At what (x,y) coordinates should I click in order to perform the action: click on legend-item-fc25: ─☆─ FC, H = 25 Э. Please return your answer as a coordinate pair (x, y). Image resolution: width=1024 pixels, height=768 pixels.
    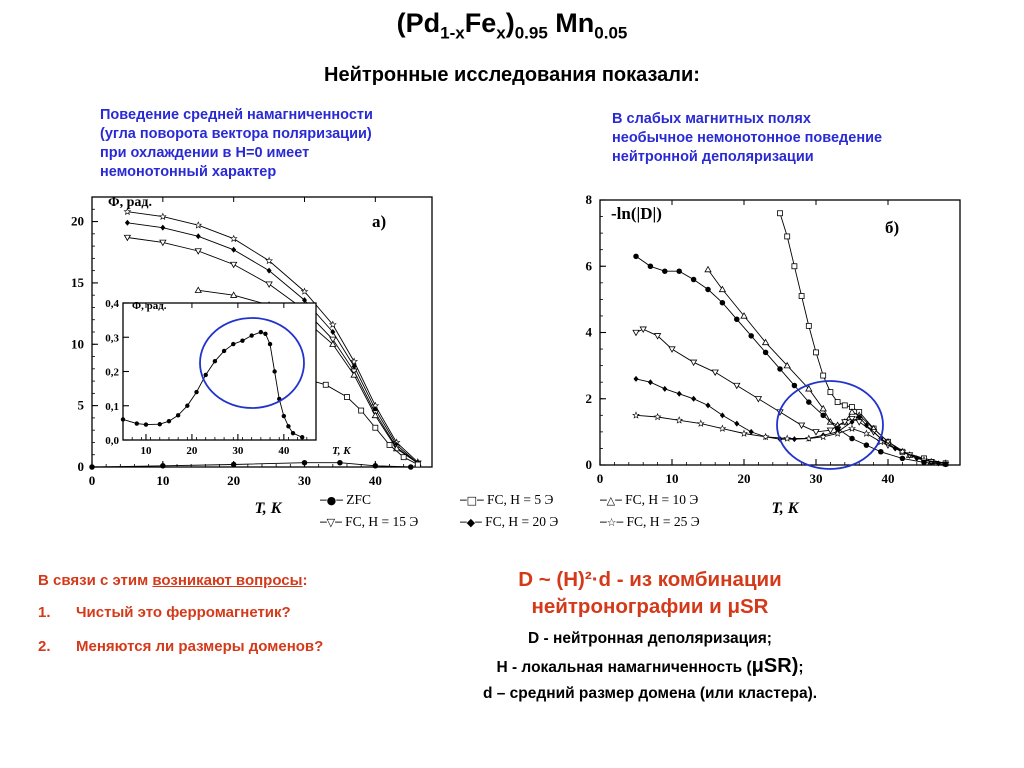
    Looking at the image, I should click on (650, 521).